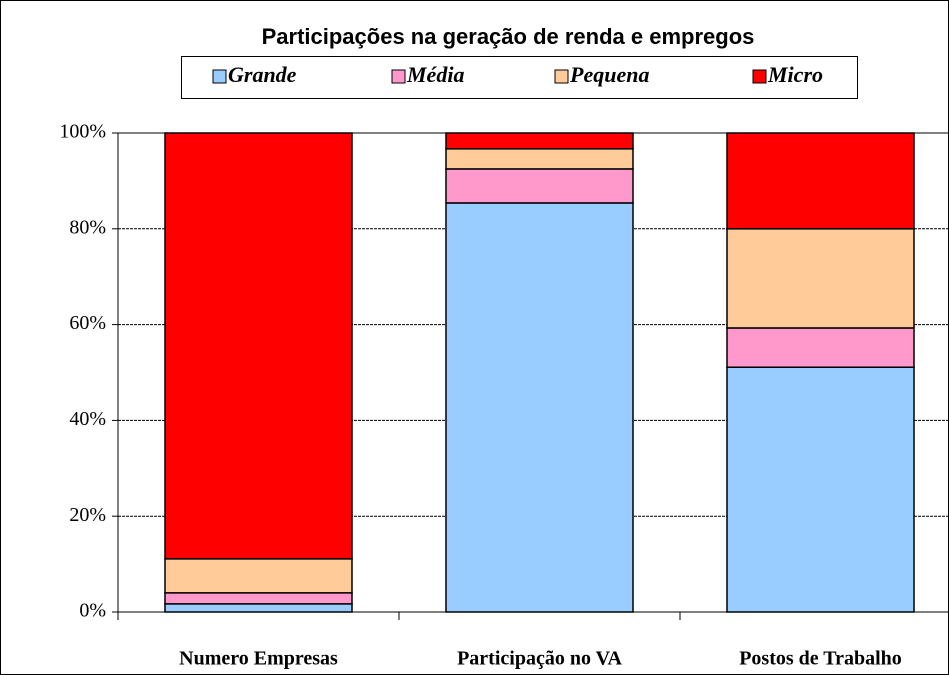 The height and width of the screenshot is (675, 949). What do you see at coordinates (539, 659) in the screenshot?
I see `x-tick-label: Participação no VA` at bounding box center [539, 659].